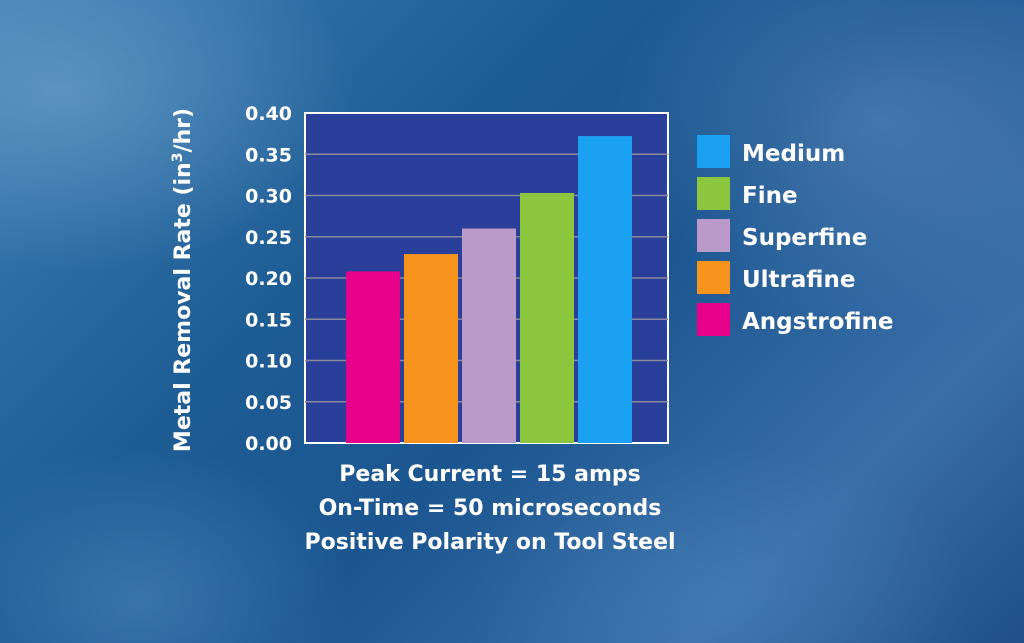  Describe the element at coordinates (268, 362) in the screenshot. I see `y-tick-label: 0.10` at that location.